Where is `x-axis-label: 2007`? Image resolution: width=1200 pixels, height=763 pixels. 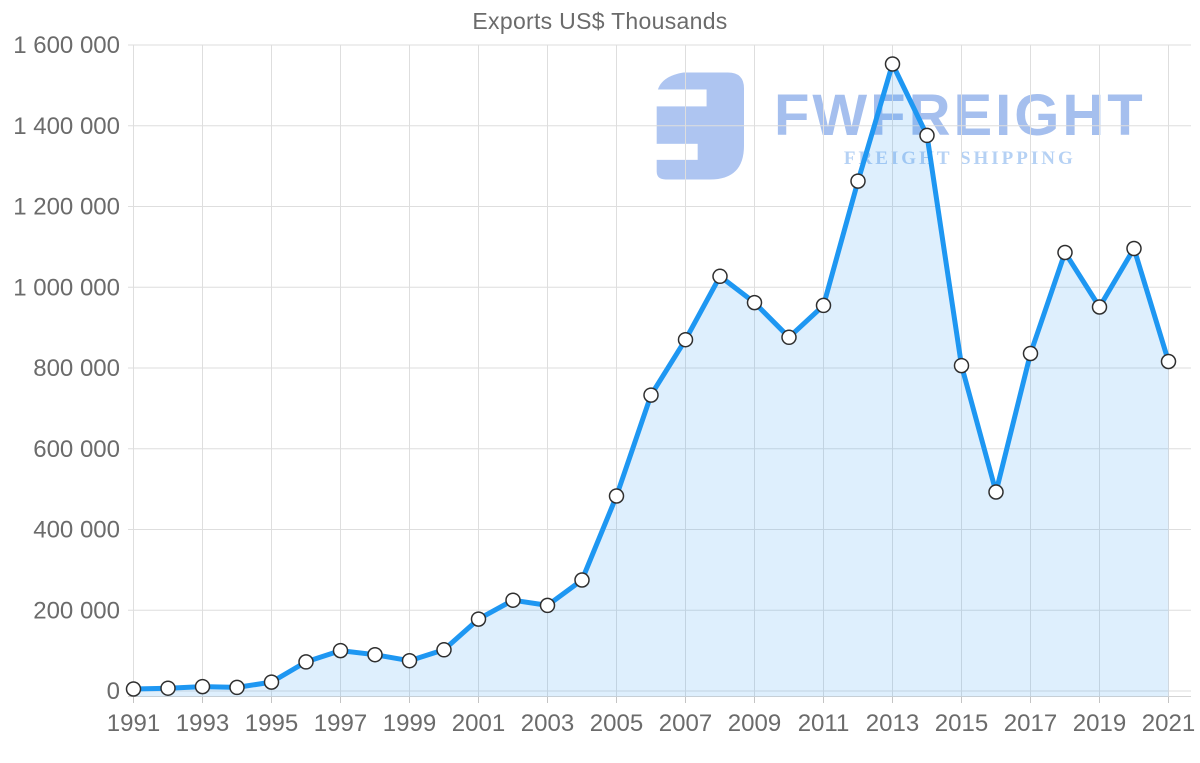
x-axis-label: 2007 is located at coordinates (685, 723).